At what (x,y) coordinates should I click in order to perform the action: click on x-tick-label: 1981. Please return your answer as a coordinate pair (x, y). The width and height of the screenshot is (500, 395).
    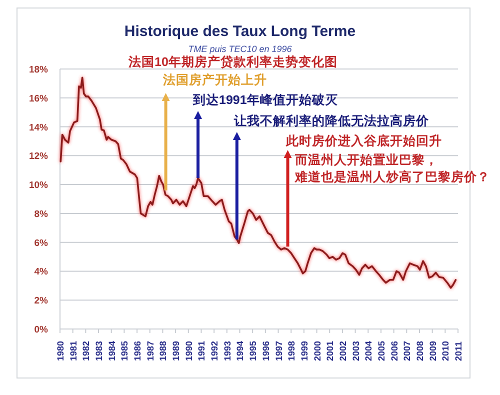
    Looking at the image, I should click on (73, 350).